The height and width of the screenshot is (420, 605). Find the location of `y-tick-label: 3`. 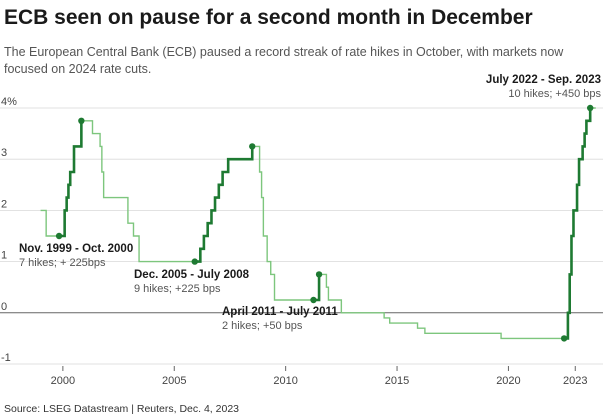

y-tick-label: 3 is located at coordinates (4, 153).